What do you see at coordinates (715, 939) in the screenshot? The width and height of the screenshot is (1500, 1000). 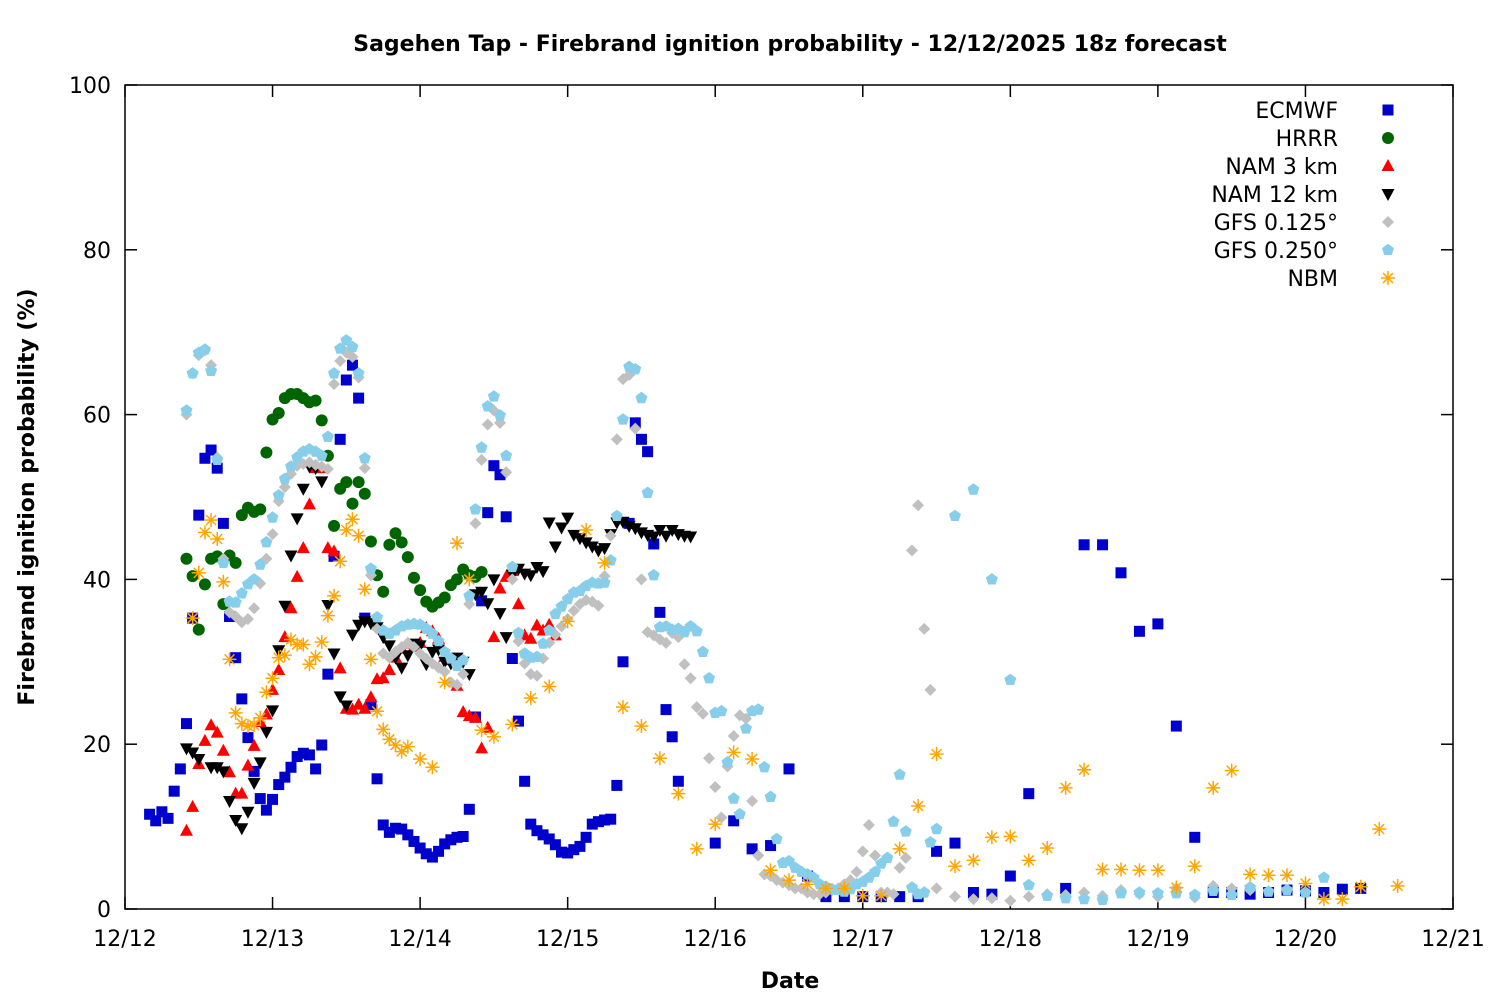 I see `x-tick-label: 12/16` at bounding box center [715, 939].